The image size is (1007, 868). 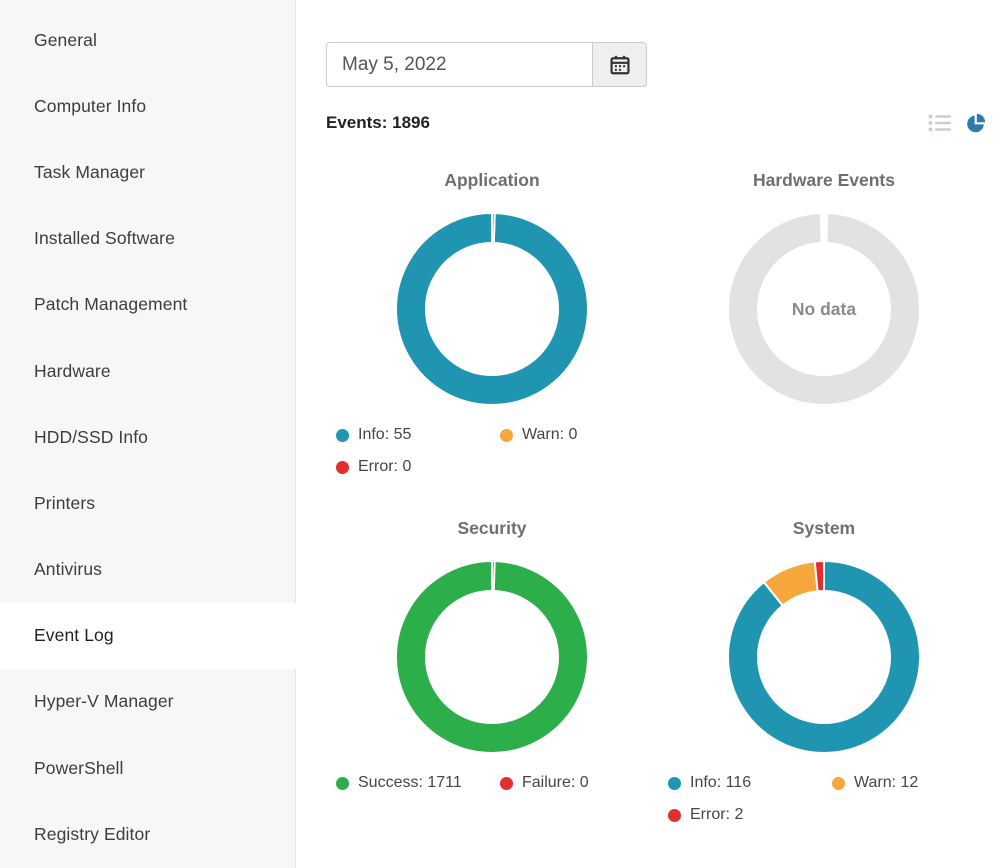 I want to click on sidebar-item-hdd-ssd-info: HDD/SSD Info, so click(x=147, y=437).